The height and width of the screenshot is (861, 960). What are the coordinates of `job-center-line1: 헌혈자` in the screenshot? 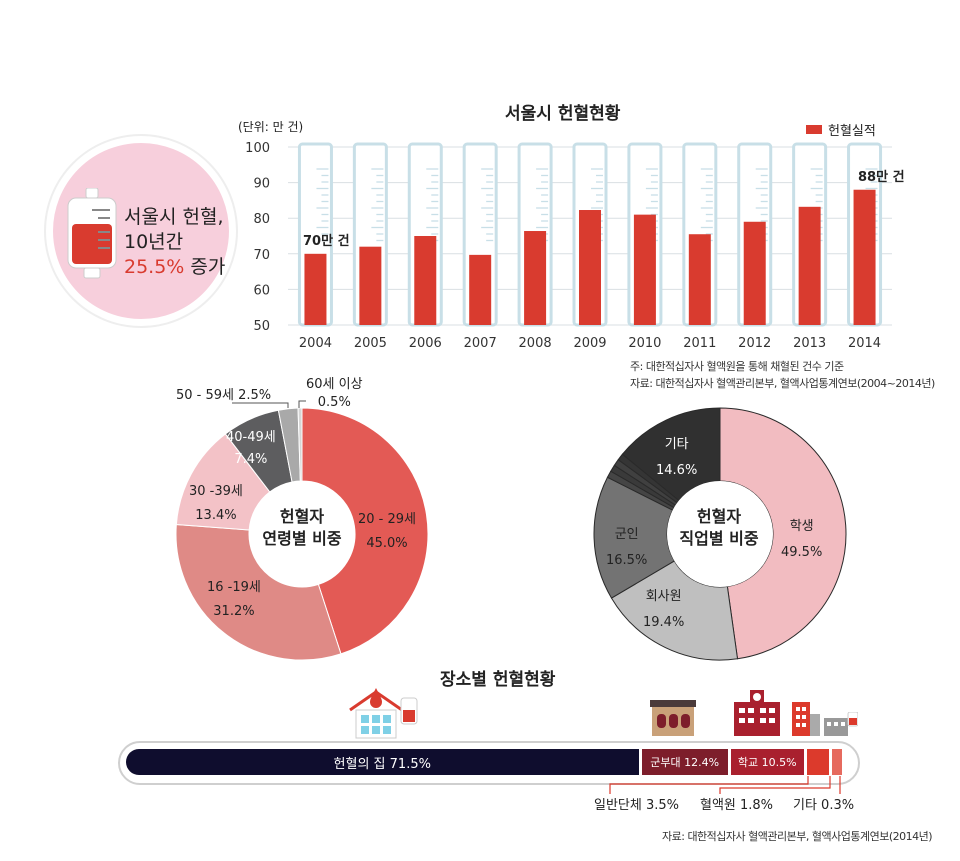 It's located at (719, 516).